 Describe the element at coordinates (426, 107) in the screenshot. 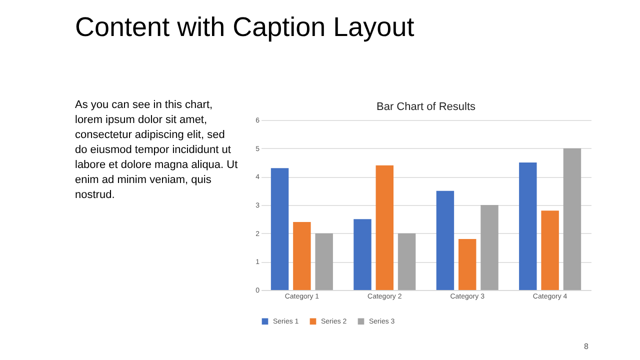

I see `chart-title: Bar Chart of Results` at that location.